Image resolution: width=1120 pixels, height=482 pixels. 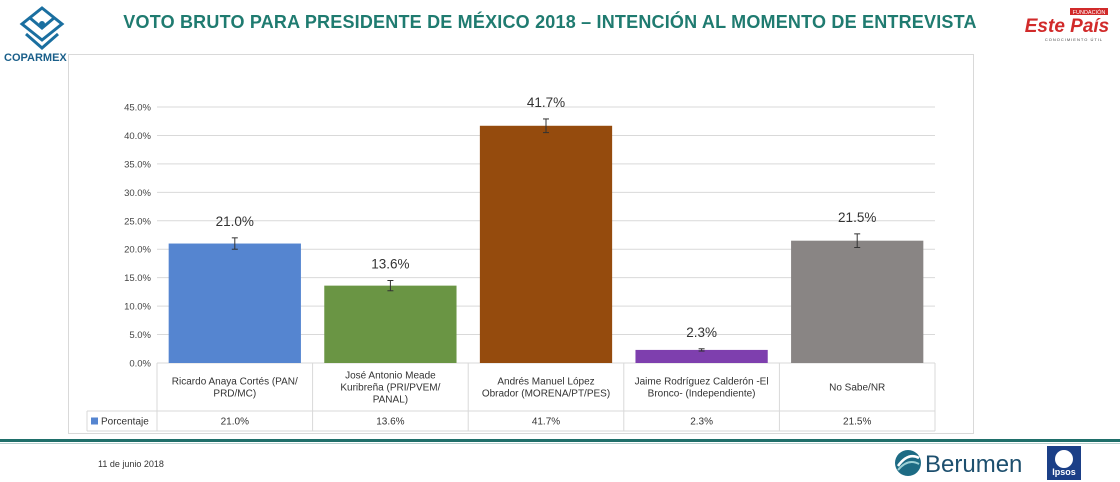 I want to click on coparmex-logo-text: COPARMEX, so click(x=35, y=58).